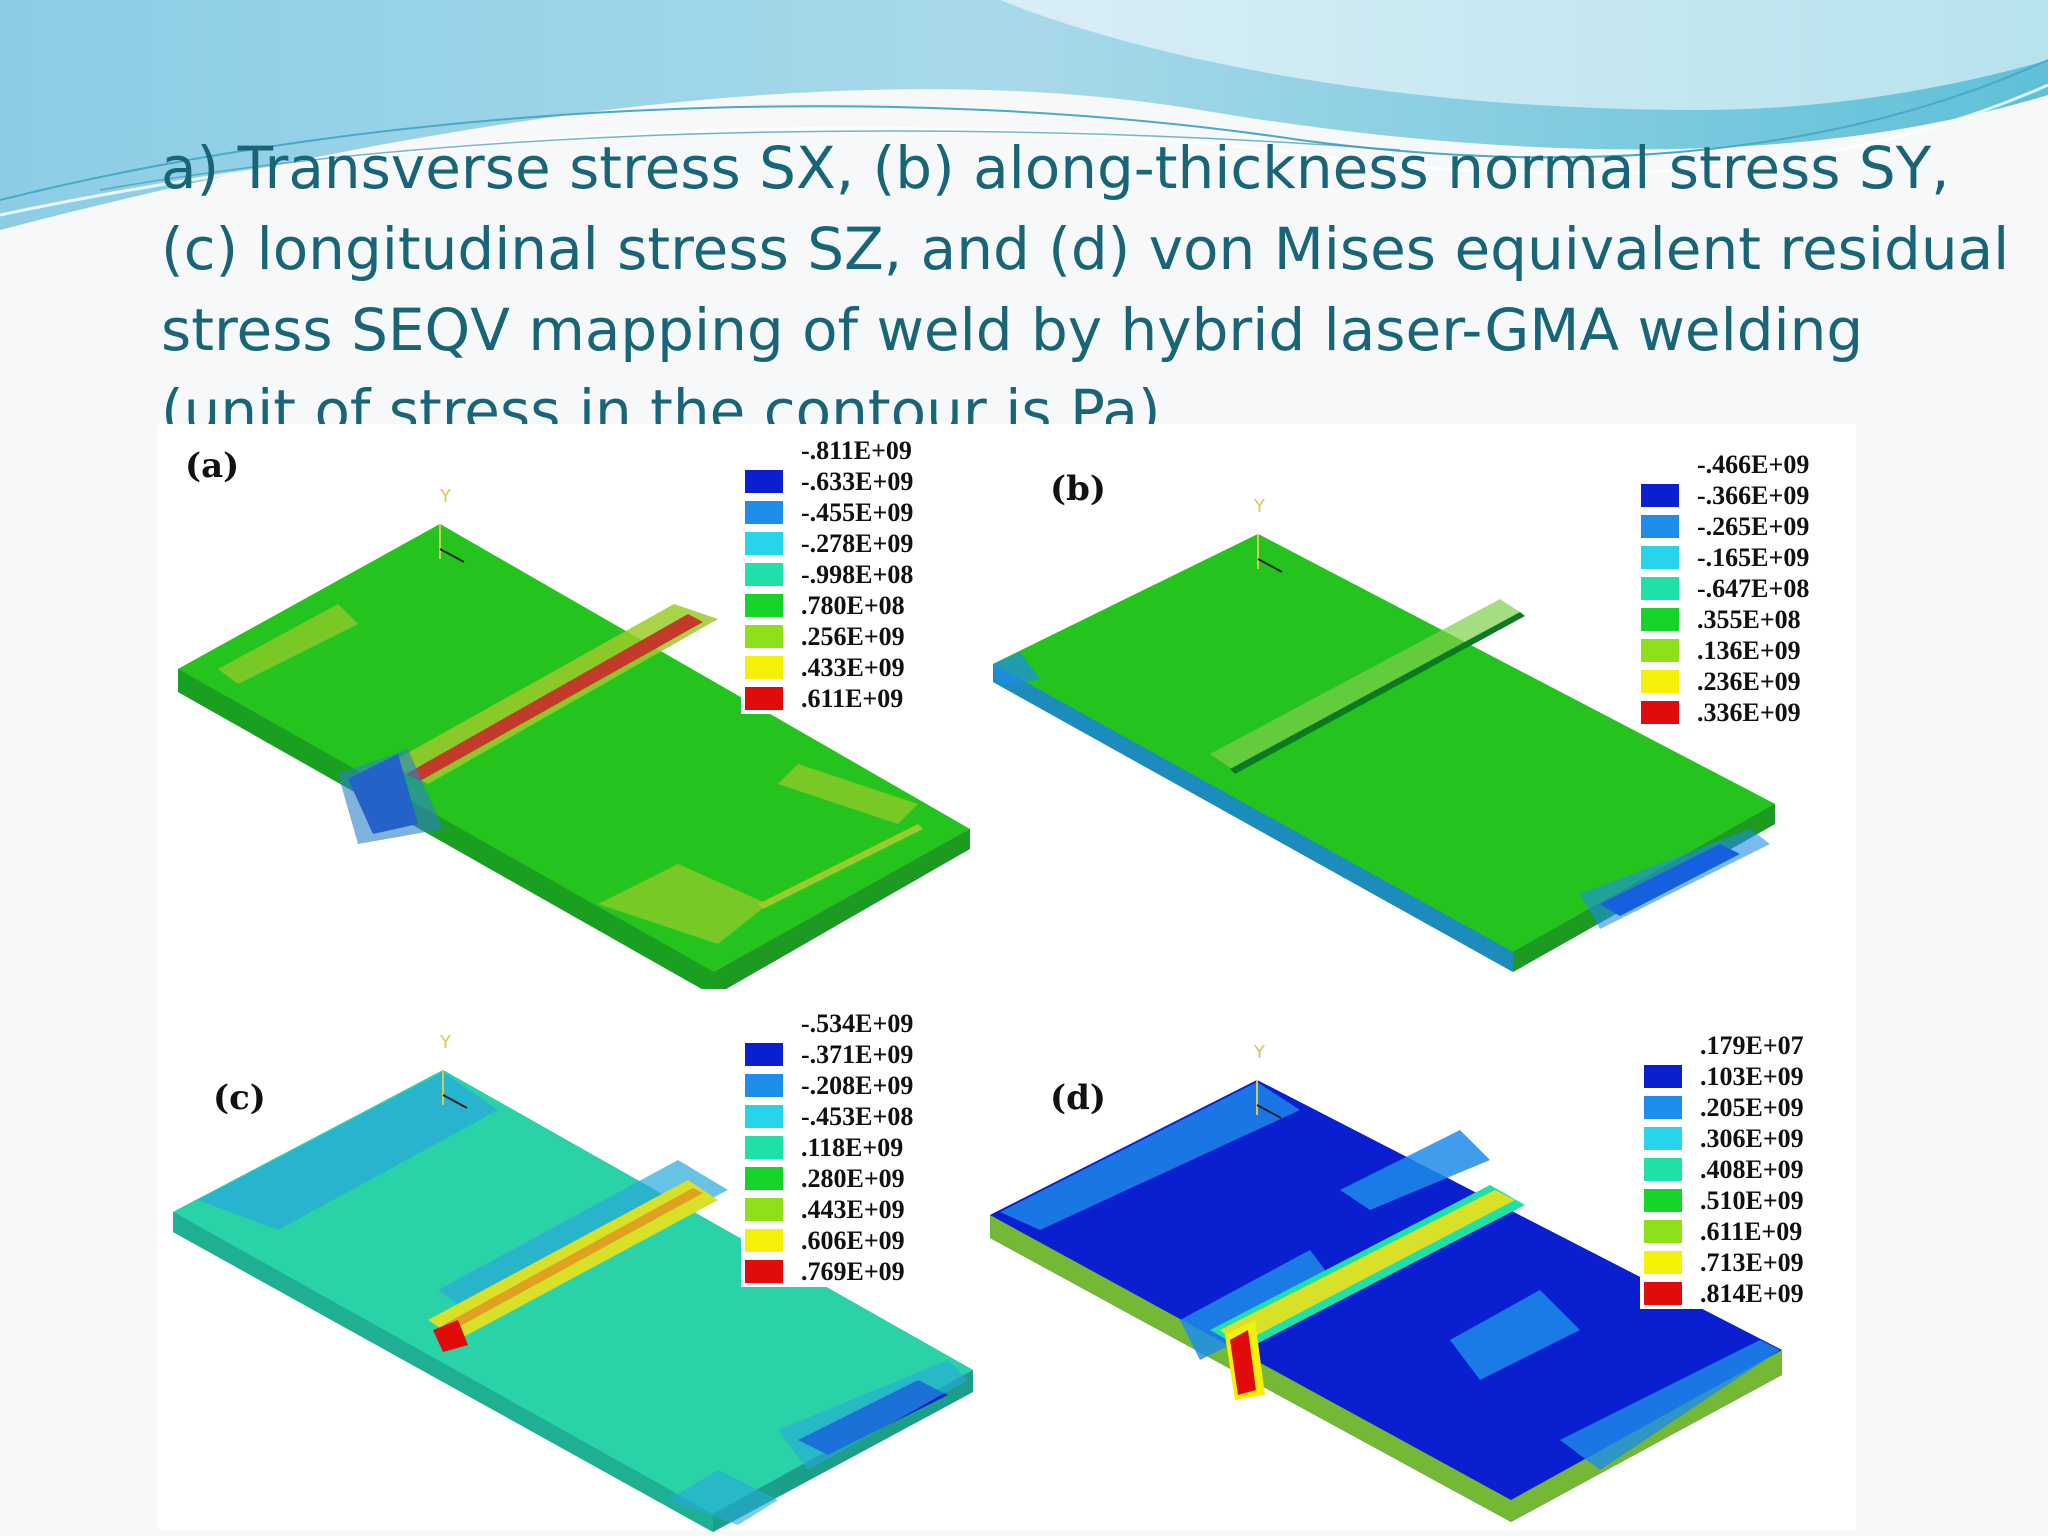 The image size is (2048, 1536). I want to click on legend-row: .408E+09, so click(1740, 1169).